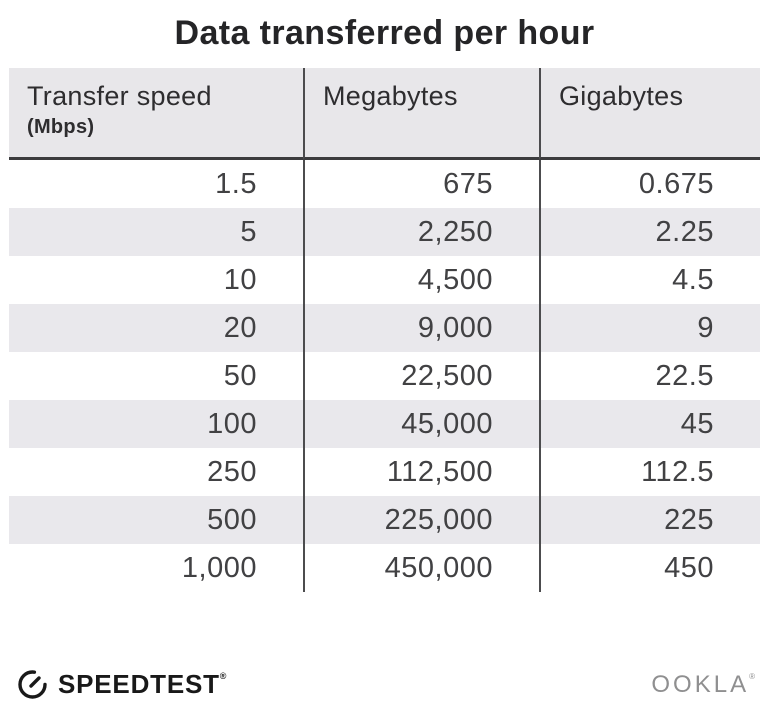 The width and height of the screenshot is (769, 711). What do you see at coordinates (649, 568) in the screenshot?
I see `cell-gigabytes: 450` at bounding box center [649, 568].